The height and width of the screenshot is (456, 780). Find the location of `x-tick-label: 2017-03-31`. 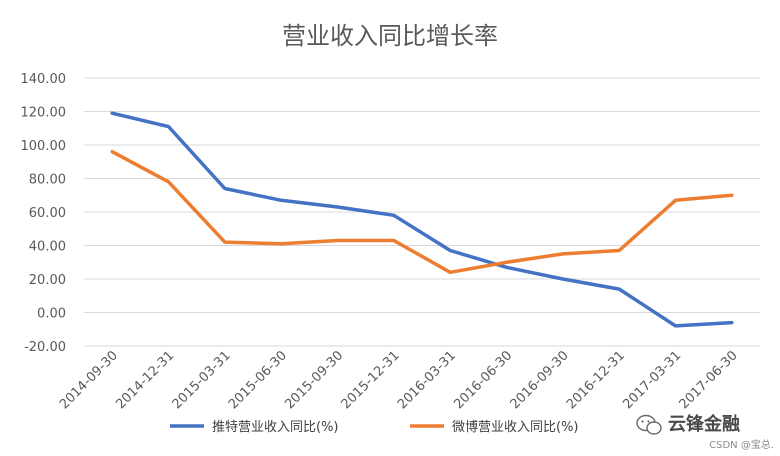

x-tick-label: 2017-03-31 is located at coordinates (652, 380).